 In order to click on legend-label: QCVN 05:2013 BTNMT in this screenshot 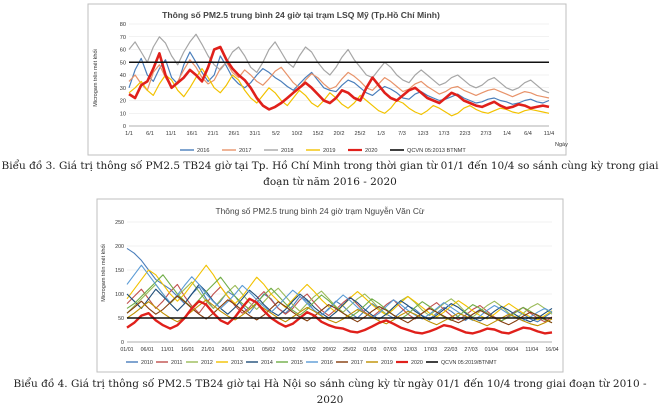, I will do `click(436, 151)`.